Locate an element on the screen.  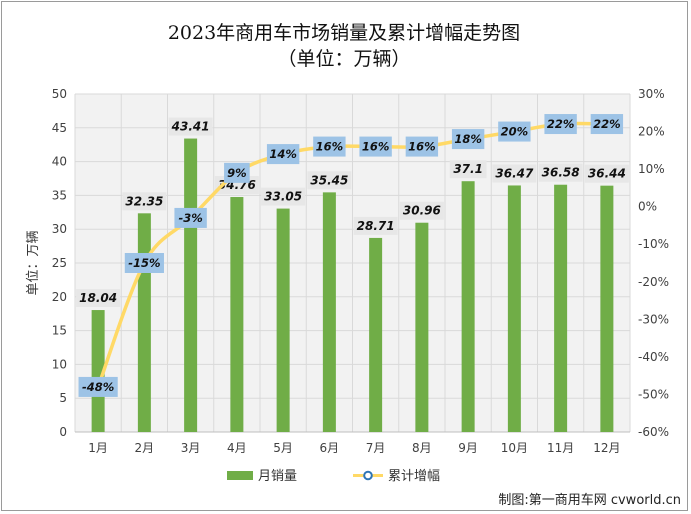
x-tick-label: 11月 is located at coordinates (560, 448).